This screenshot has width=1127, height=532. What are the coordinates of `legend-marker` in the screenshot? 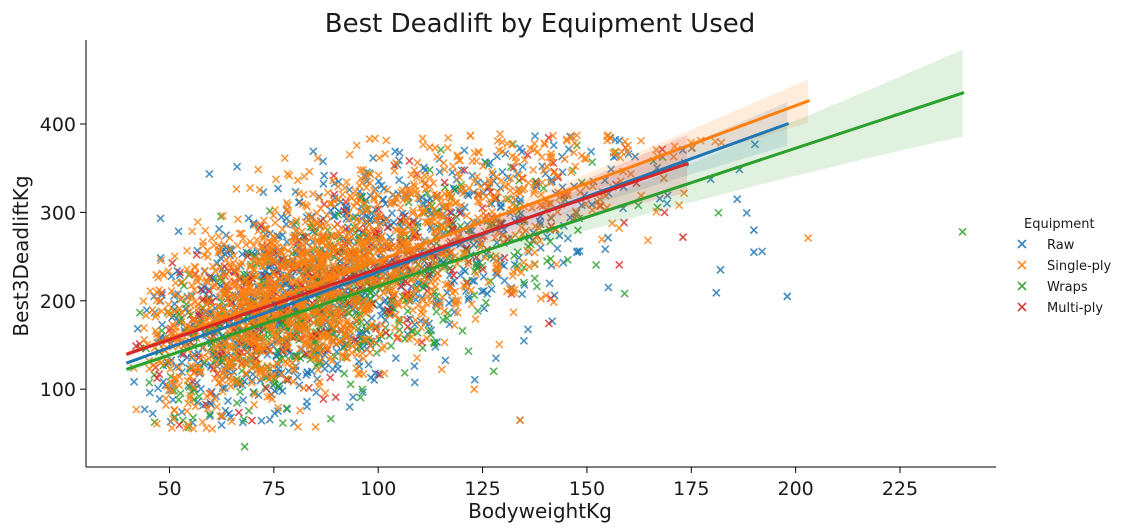 It's located at (1022, 286).